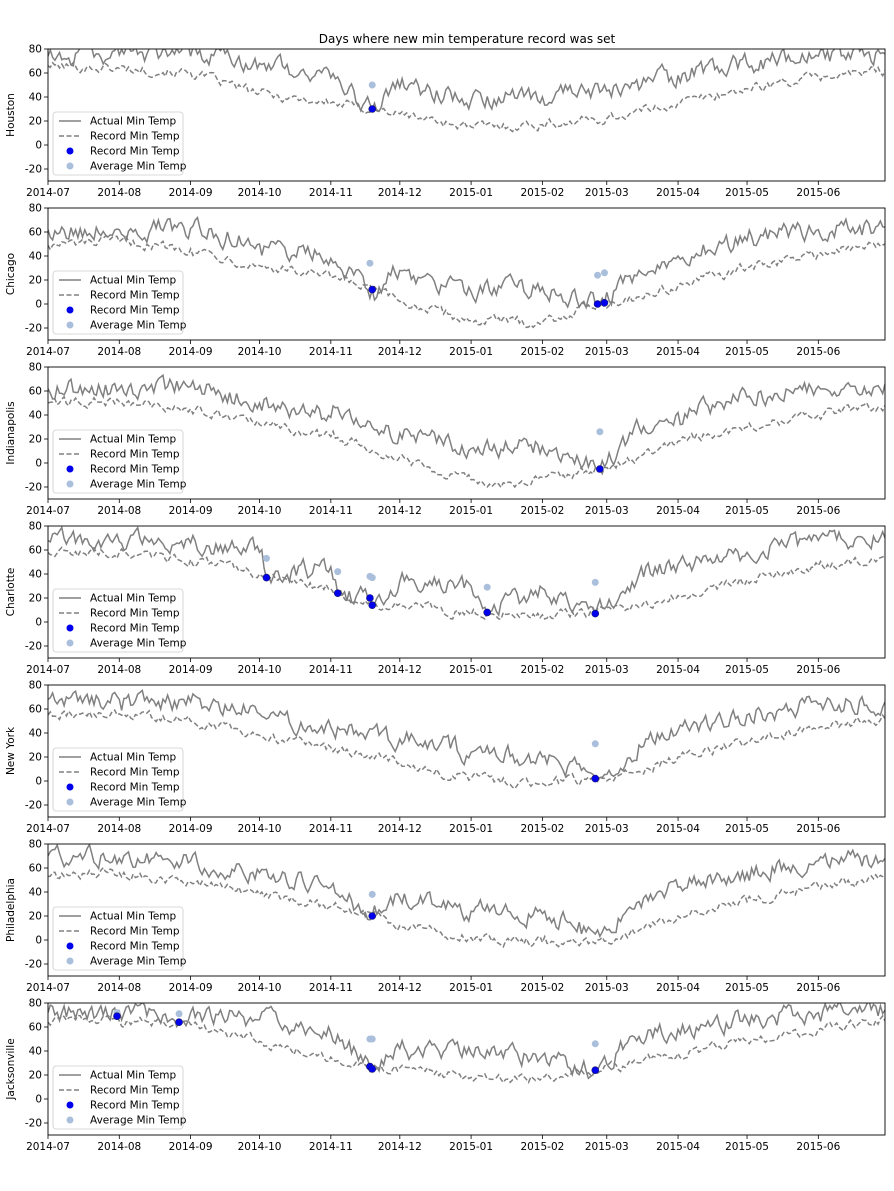 Image resolution: width=894 pixels, height=1191 pixels. What do you see at coordinates (11, 750) in the screenshot?
I see `y-axis-label: New York` at bounding box center [11, 750].